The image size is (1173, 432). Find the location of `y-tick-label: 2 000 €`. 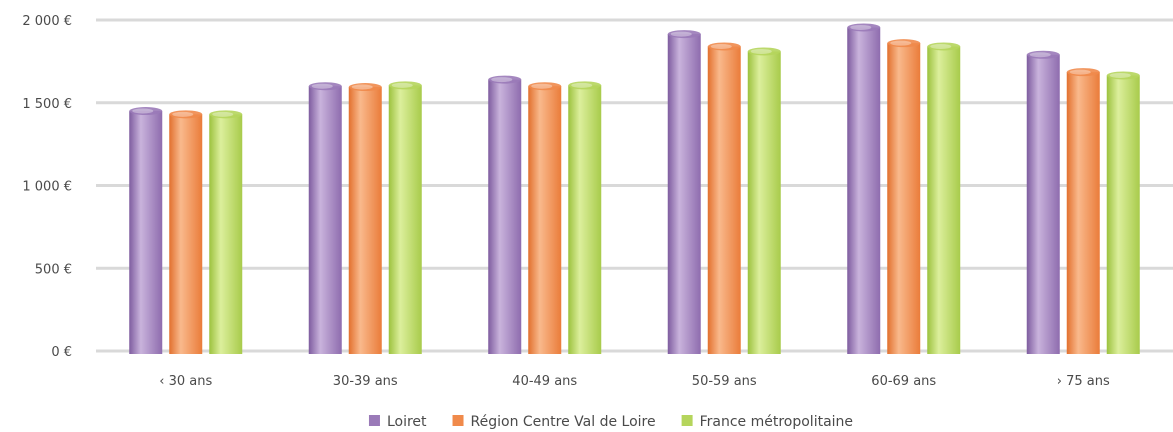

y-tick-label: 2 000 € is located at coordinates (47, 21).